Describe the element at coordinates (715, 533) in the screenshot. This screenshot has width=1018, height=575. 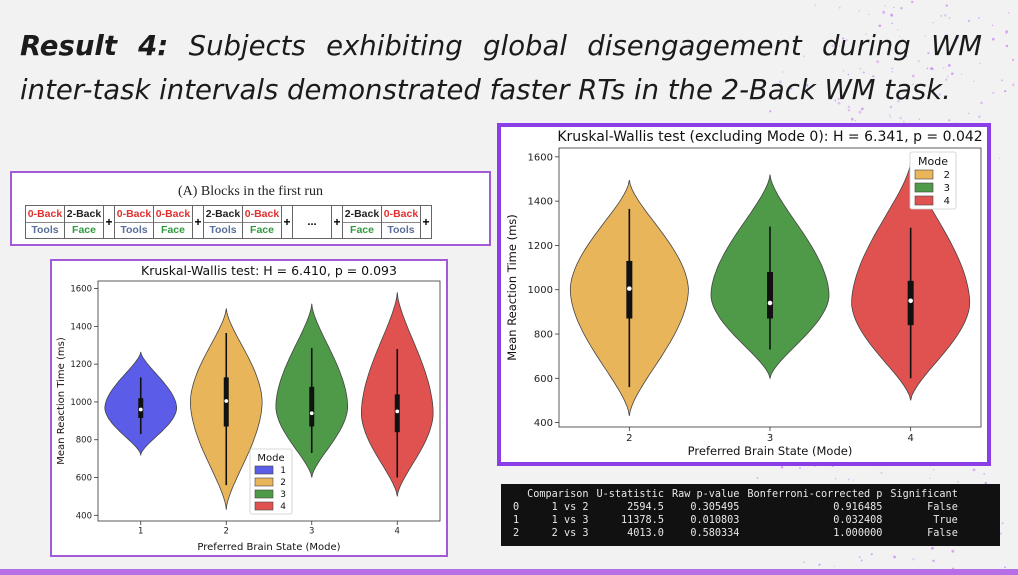
I see `stats-cell: 0.580334` at that location.